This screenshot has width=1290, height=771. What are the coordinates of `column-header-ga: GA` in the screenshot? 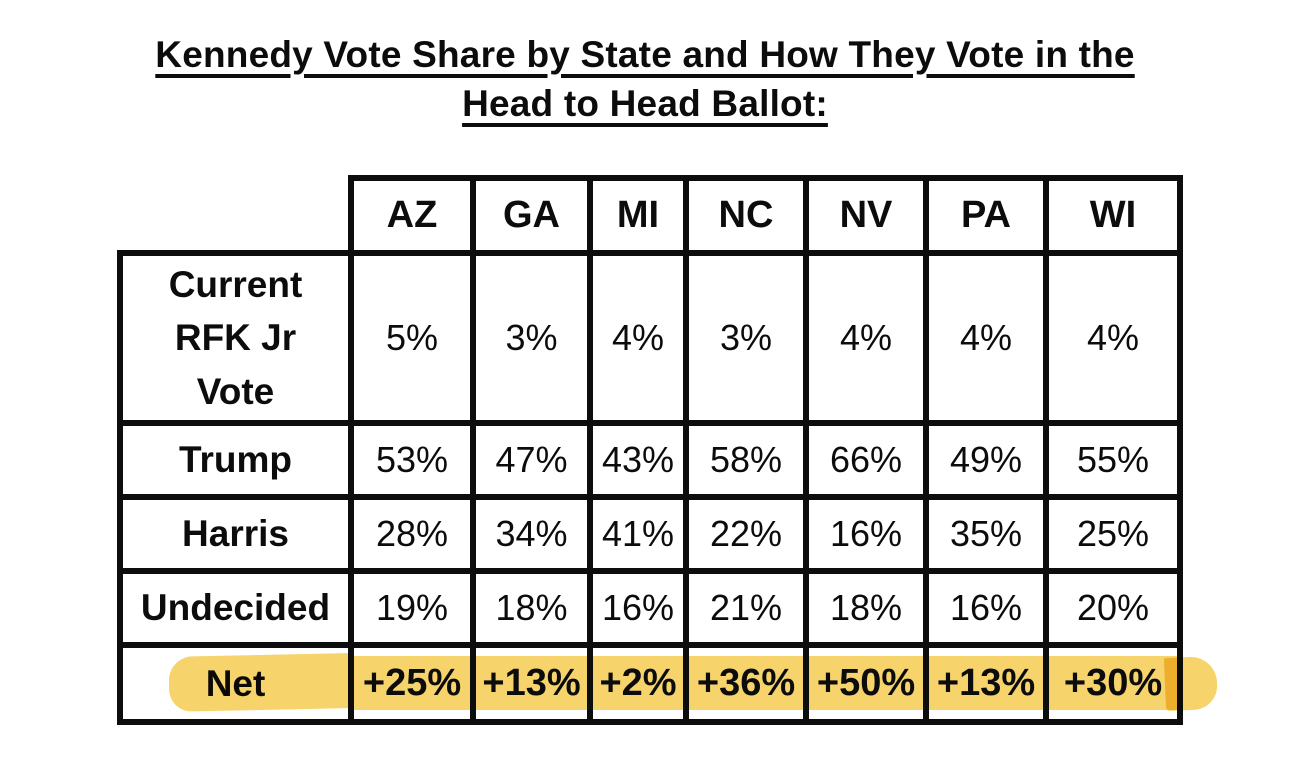 It's located at (531, 215).